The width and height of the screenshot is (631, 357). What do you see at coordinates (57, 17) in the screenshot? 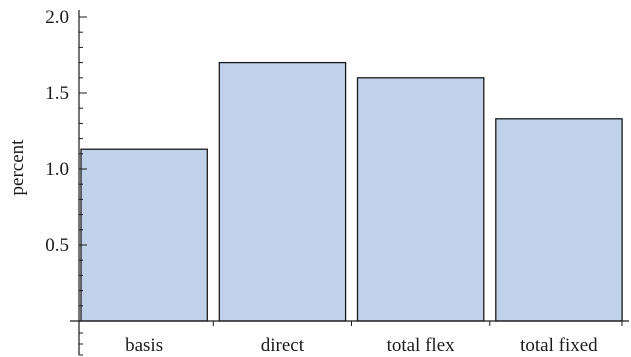
I see `y-tick-label: 2.0` at bounding box center [57, 17].